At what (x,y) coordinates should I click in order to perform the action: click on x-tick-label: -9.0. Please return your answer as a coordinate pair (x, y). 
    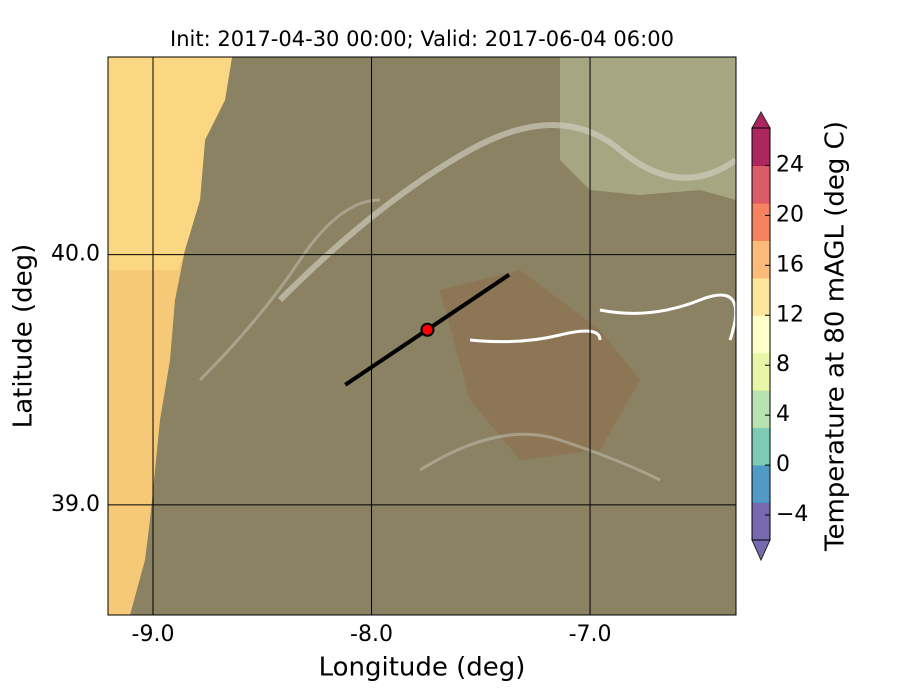
    Looking at the image, I should click on (153, 634).